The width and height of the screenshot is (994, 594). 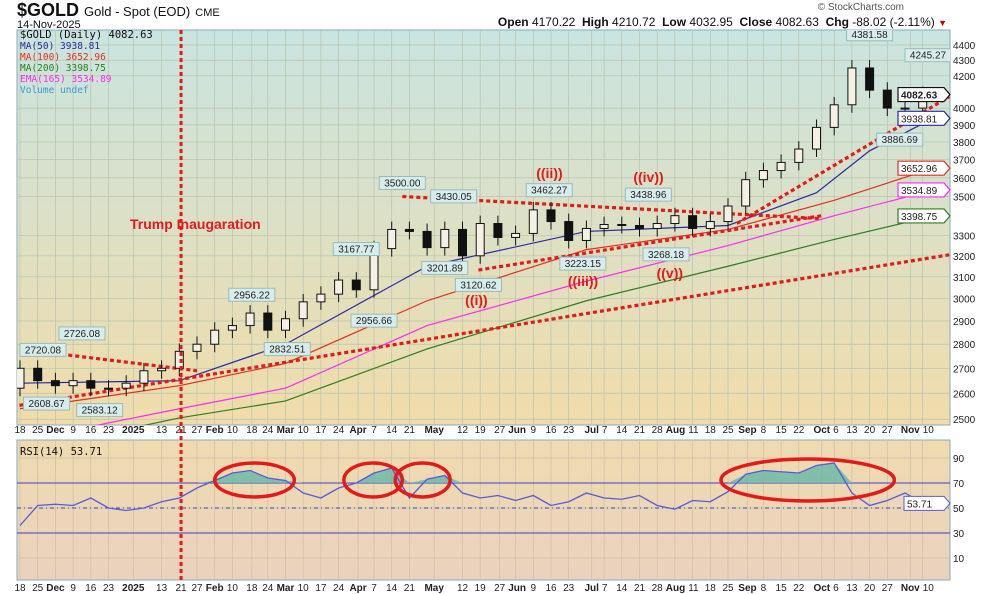 What do you see at coordinates (964, 236) in the screenshot?
I see `y-tick-label: 3300` at bounding box center [964, 236].